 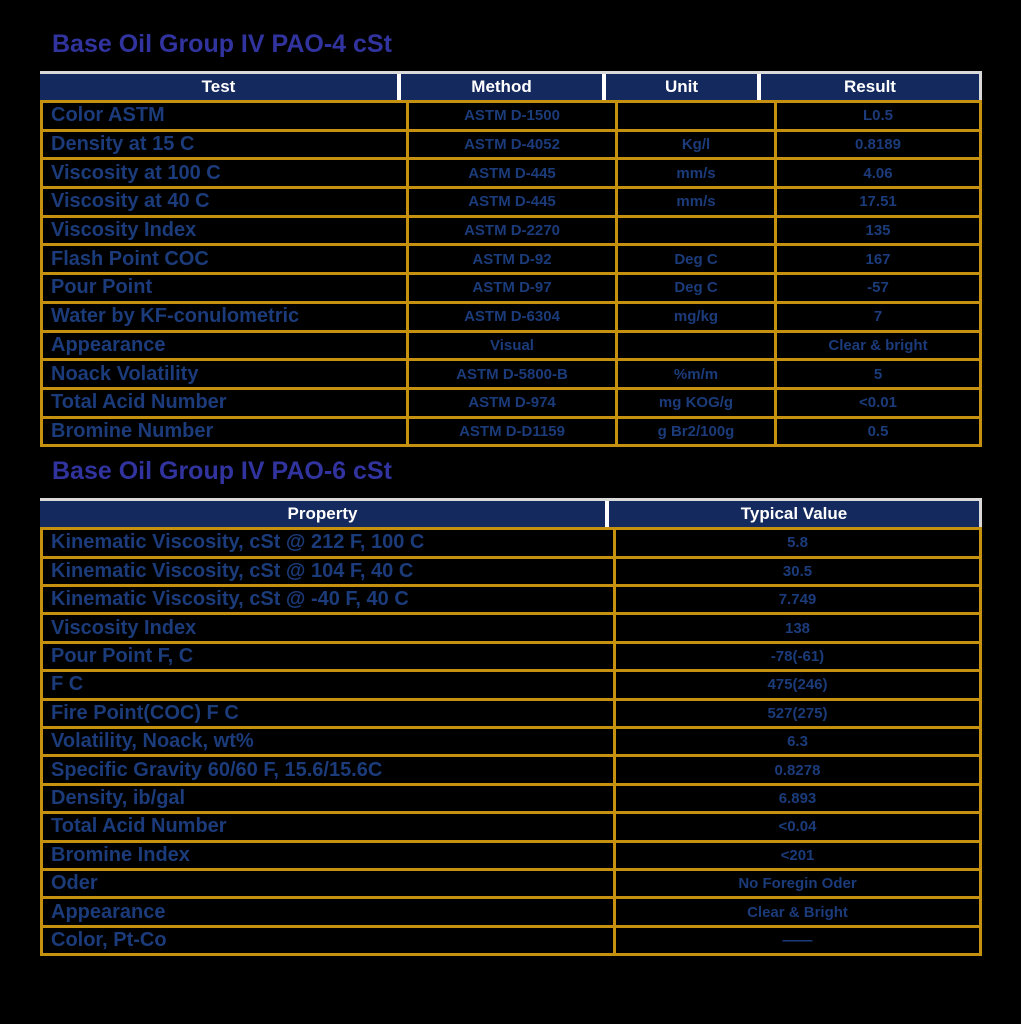 I want to click on result-cell: 17.51, so click(x=878, y=202).